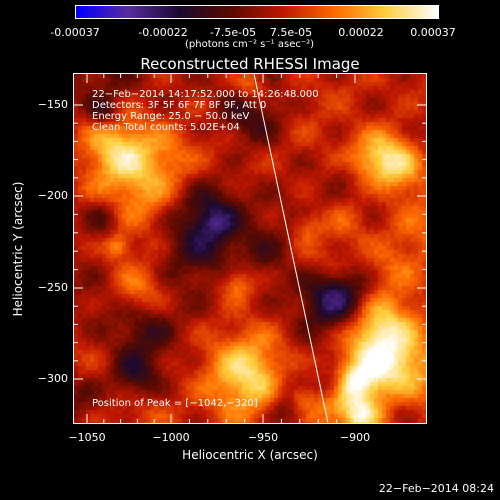 Image resolution: width=500 pixels, height=500 pixels. What do you see at coordinates (257, 12) in the screenshot?
I see `colorbar` at bounding box center [257, 12].